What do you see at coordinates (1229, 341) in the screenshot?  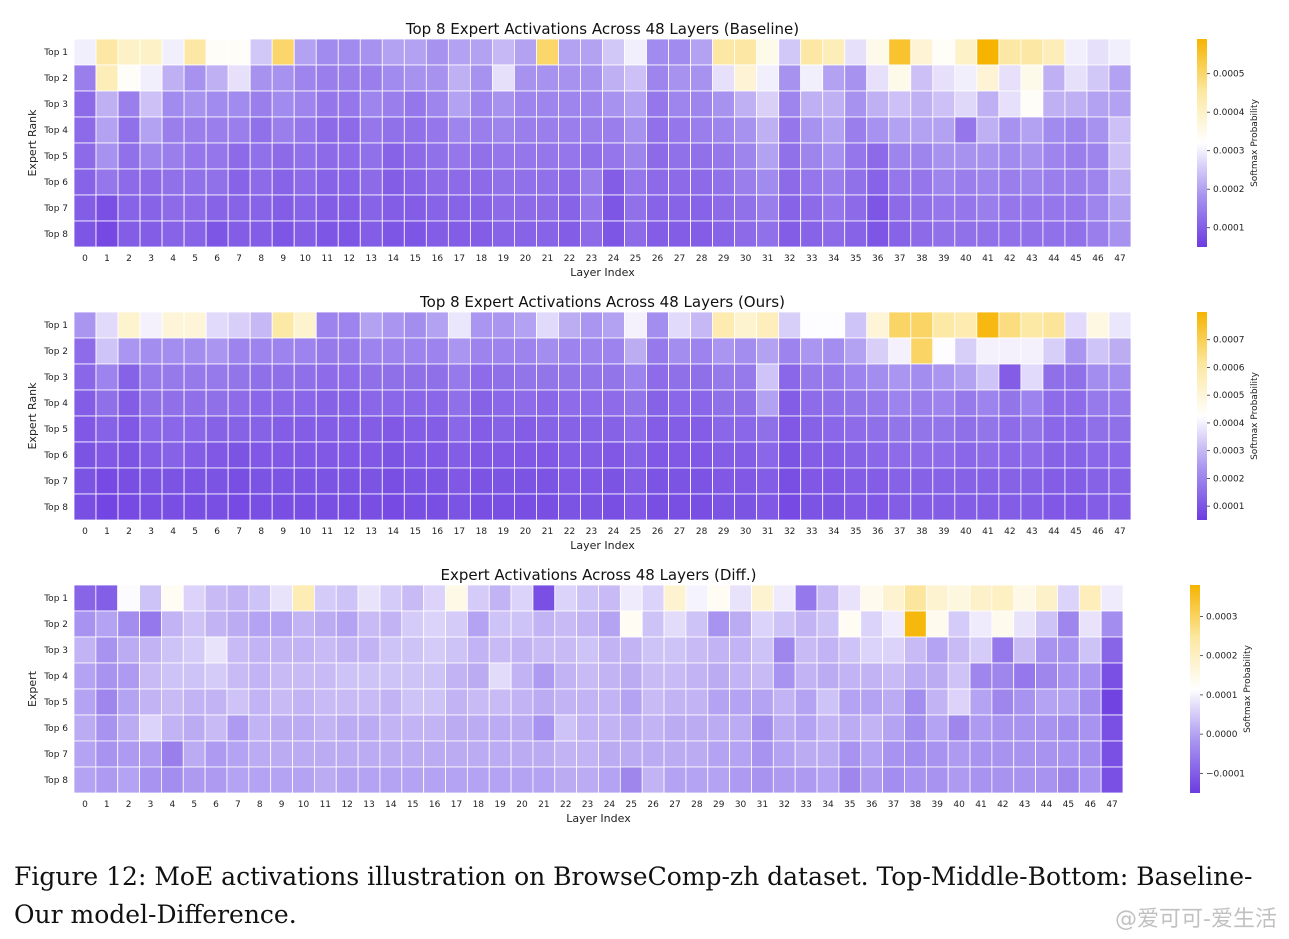 I see `colorbar-tick-label: 0.0007` at bounding box center [1229, 341].